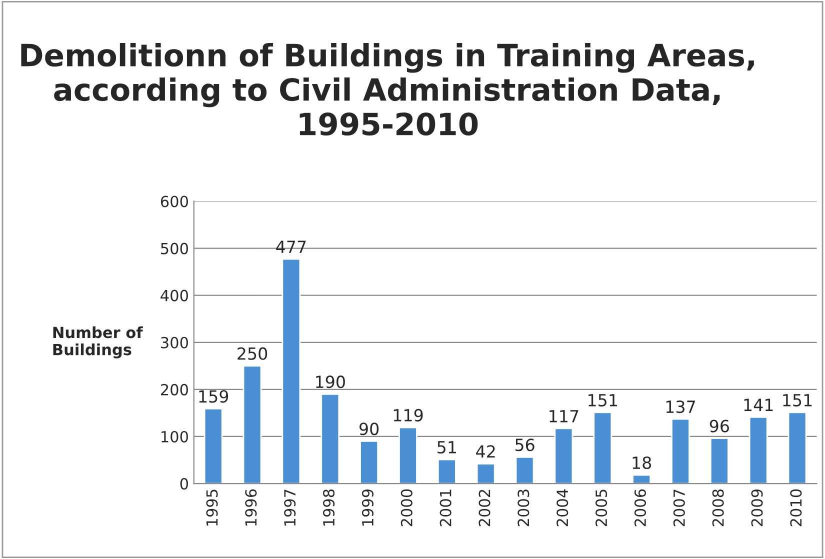 The height and width of the screenshot is (559, 825). I want to click on y-tick-label: 100, so click(175, 436).